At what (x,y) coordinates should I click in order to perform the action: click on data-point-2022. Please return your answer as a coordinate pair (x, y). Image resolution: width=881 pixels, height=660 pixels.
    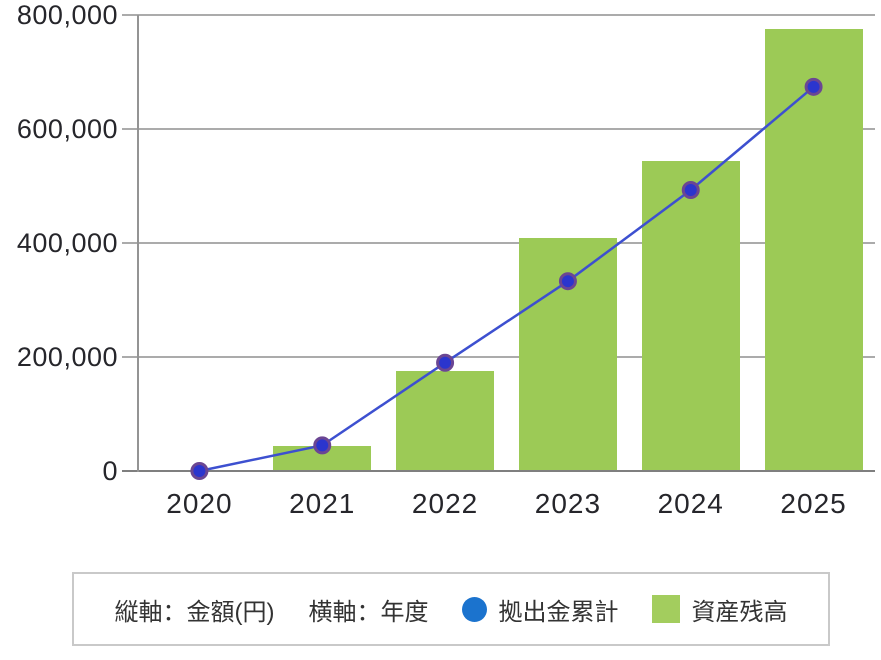
    Looking at the image, I should click on (445, 362).